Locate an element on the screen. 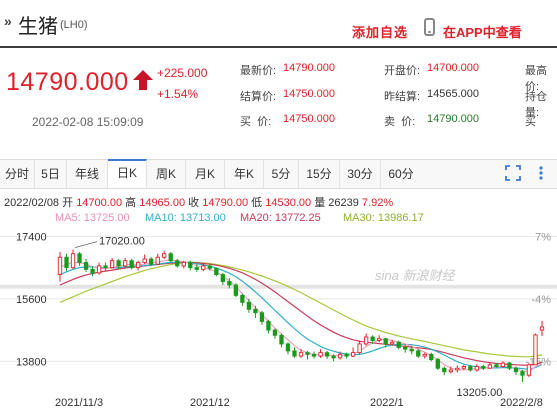 This screenshot has height=408, width=557. info-vol: 26239 is located at coordinates (343, 203).